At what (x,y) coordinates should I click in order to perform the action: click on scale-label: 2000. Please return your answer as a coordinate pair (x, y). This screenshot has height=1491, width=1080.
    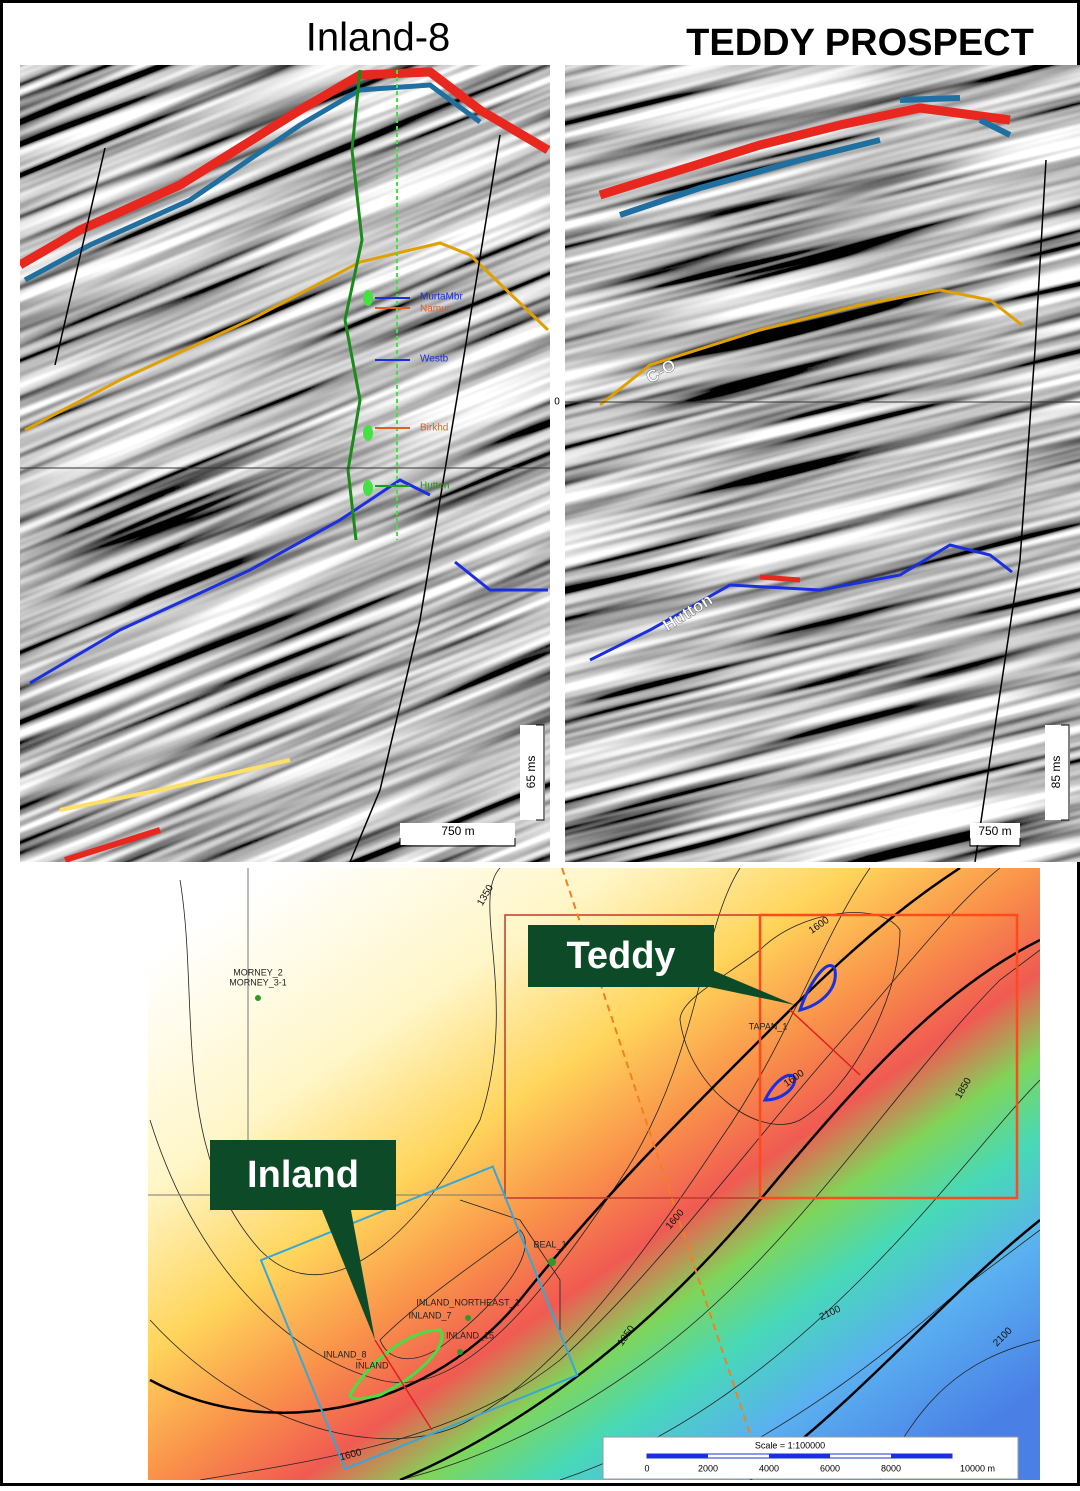
    Looking at the image, I should click on (708, 1468).